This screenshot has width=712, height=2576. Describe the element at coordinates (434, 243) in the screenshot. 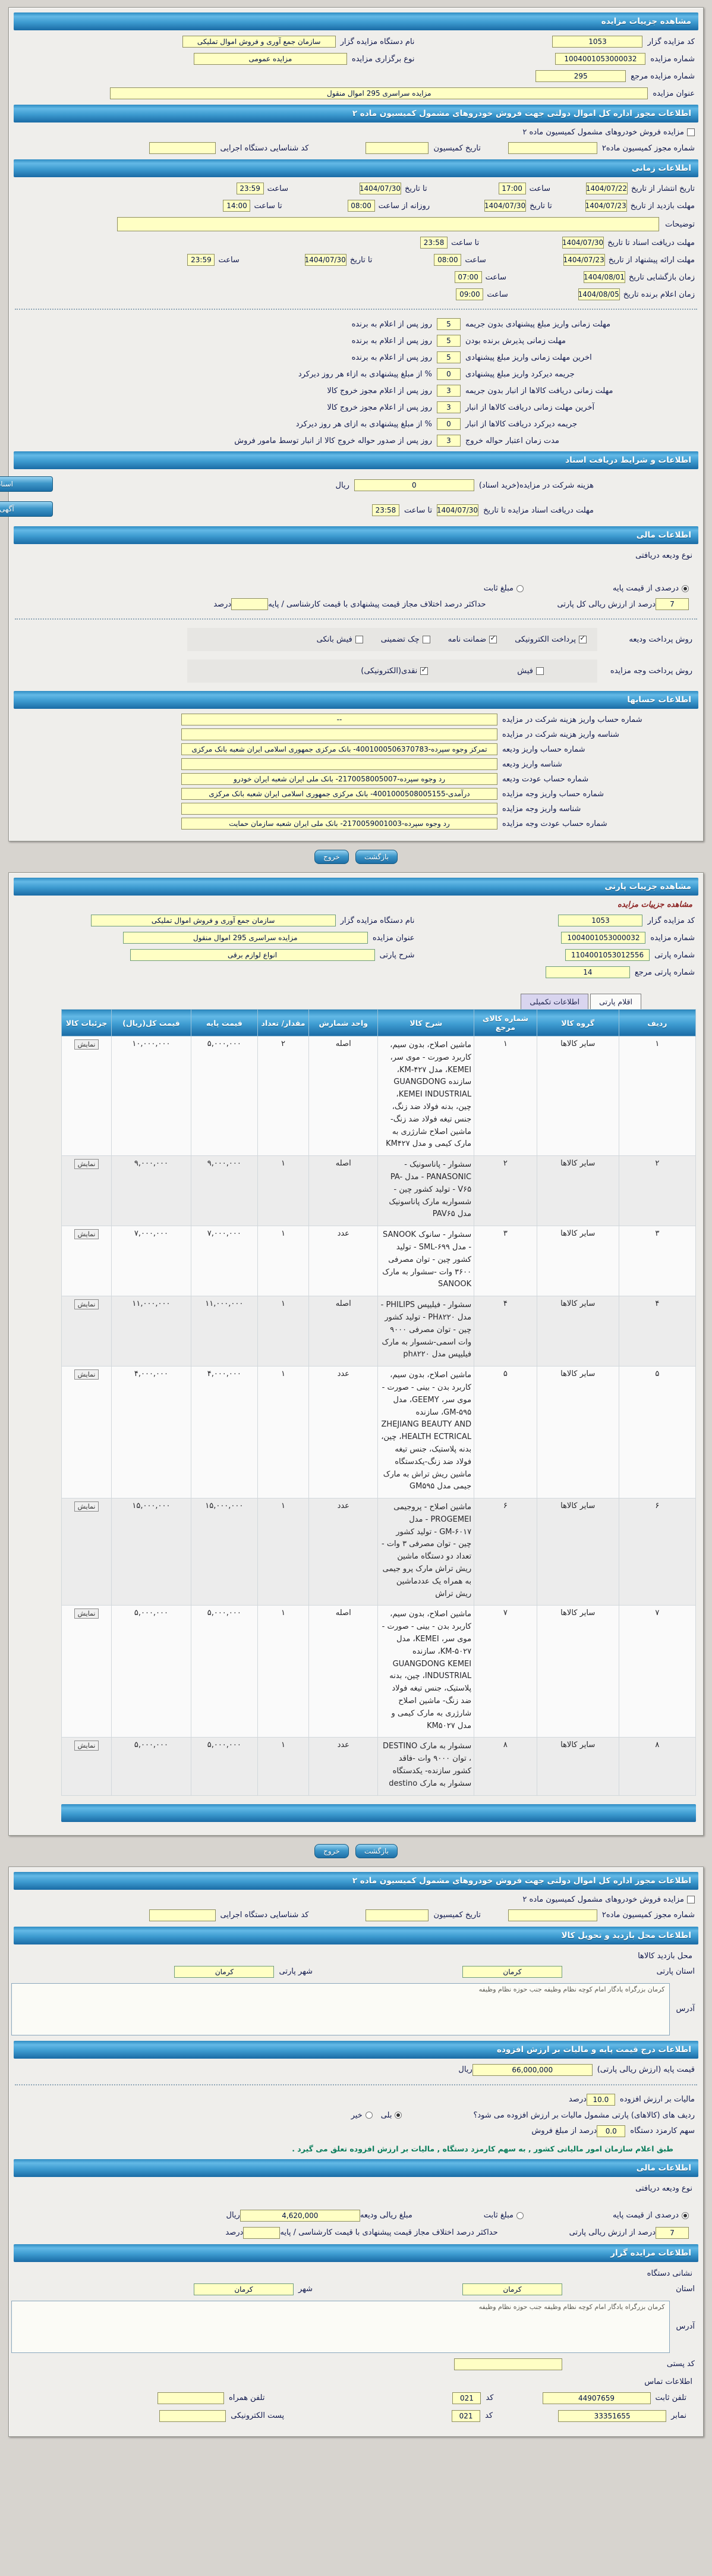

I see `docs-deadline-time-field: 23:58` at that location.